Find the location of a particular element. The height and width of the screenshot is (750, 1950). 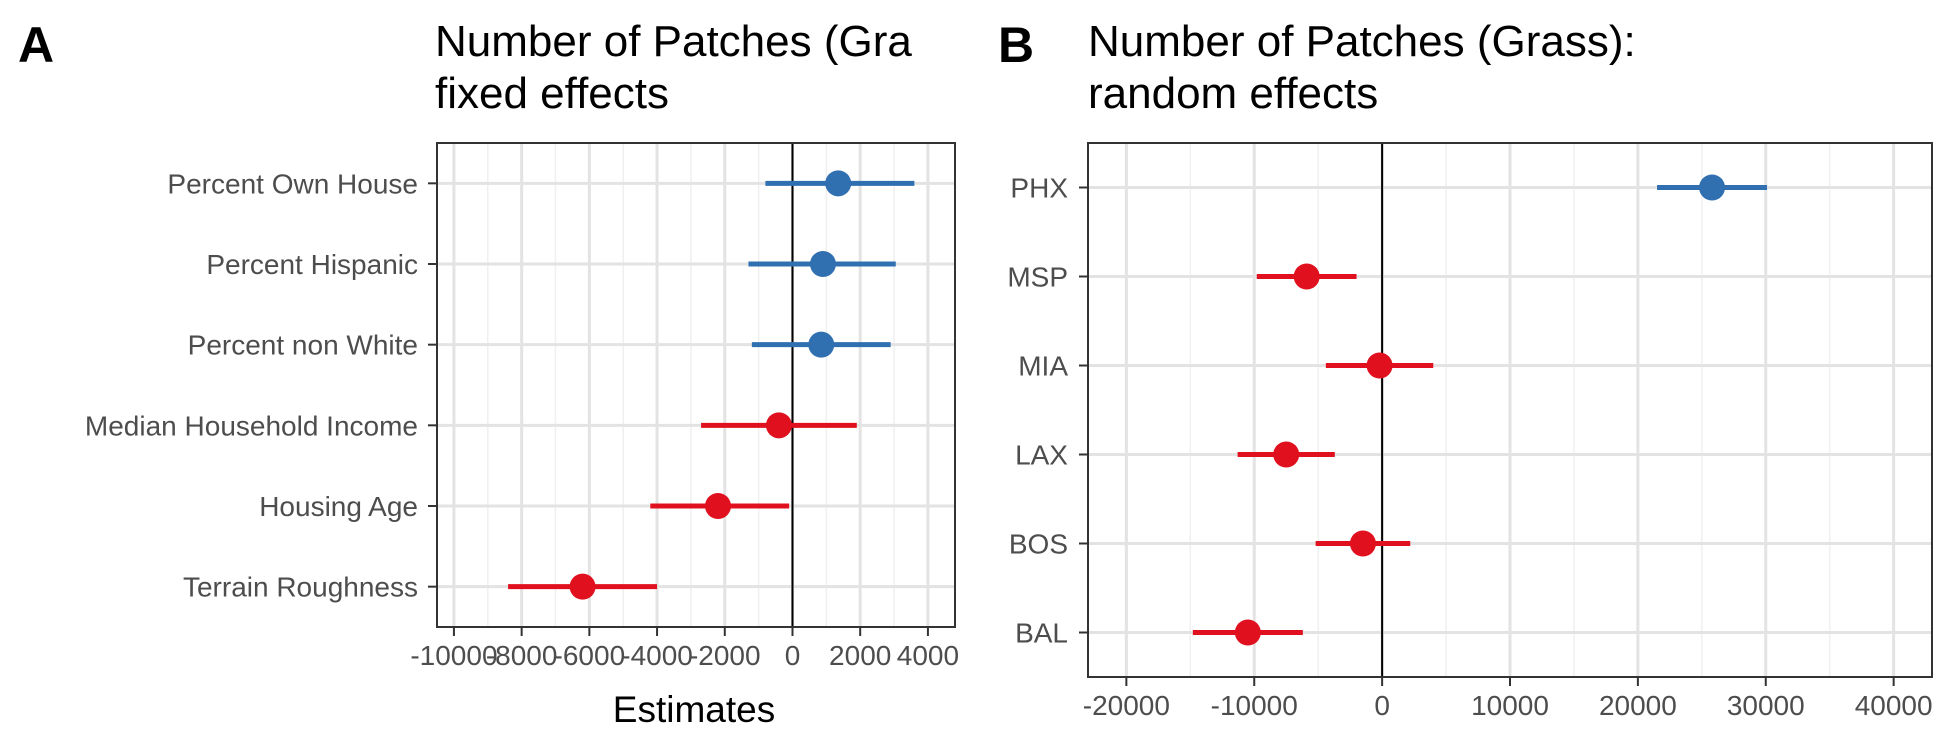

panel-a-x-tick-label: -4000 is located at coordinates (657, 655).